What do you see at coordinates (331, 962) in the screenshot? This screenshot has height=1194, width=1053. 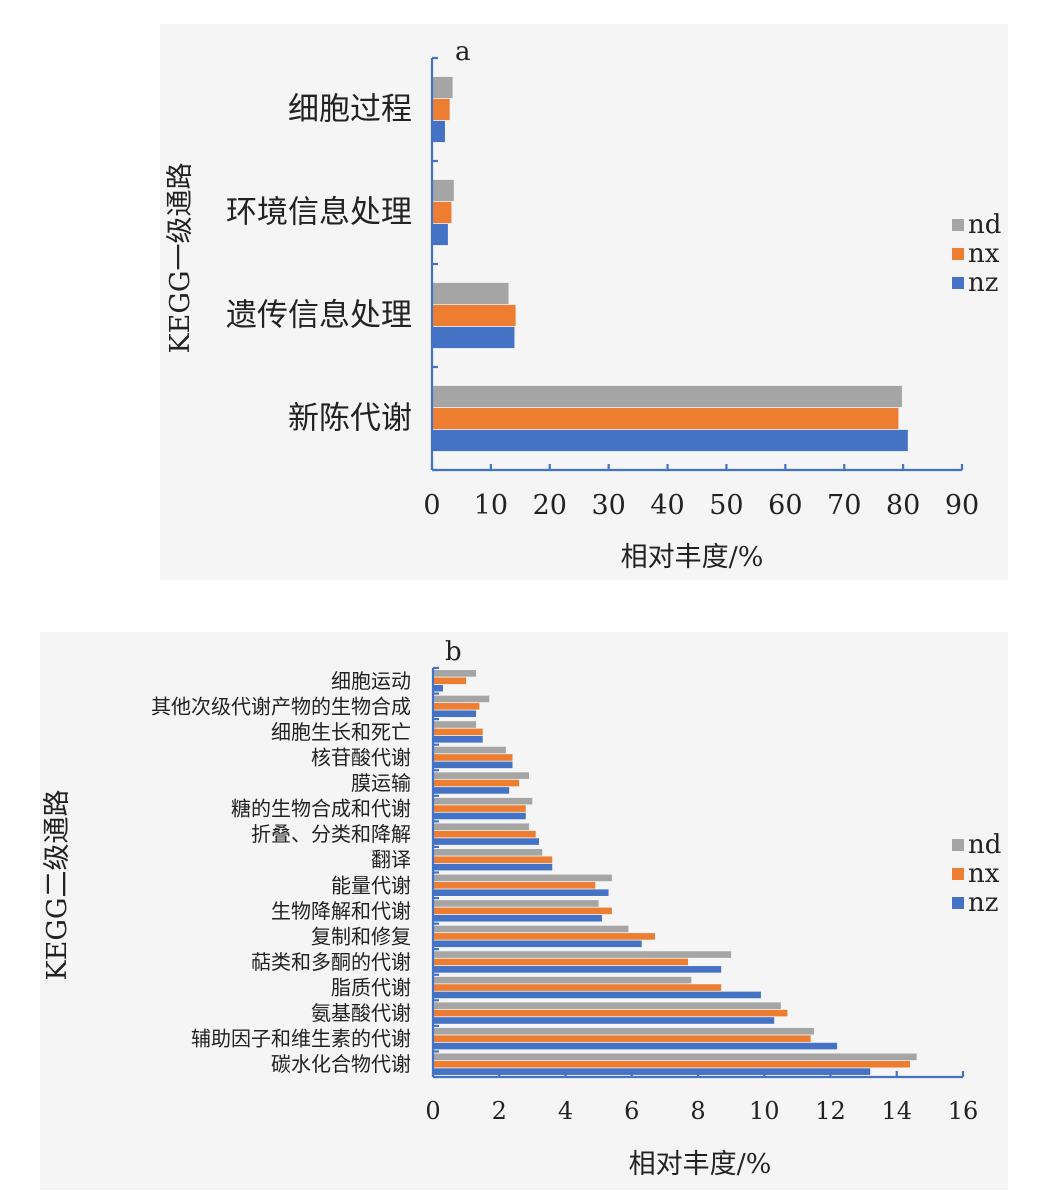 I see `category-label-b-4: 萜类和多酮的代谢` at bounding box center [331, 962].